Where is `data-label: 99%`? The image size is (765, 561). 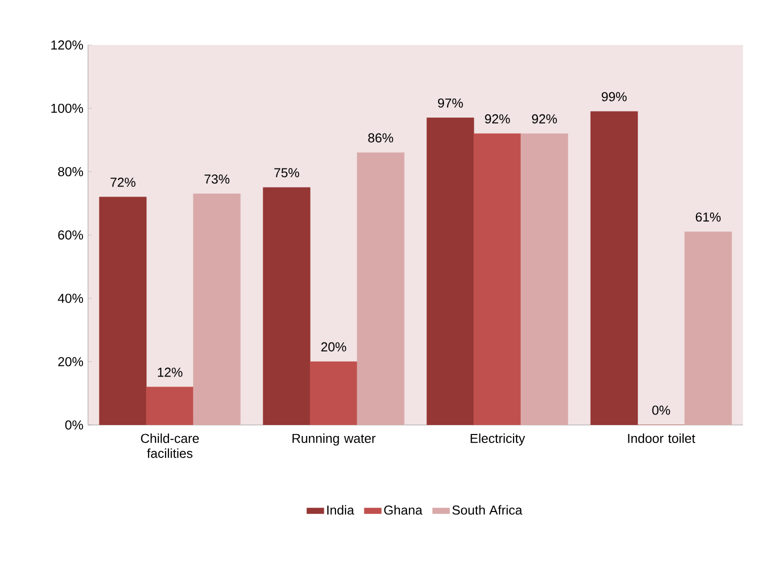 data-label: 99% is located at coordinates (614, 97).